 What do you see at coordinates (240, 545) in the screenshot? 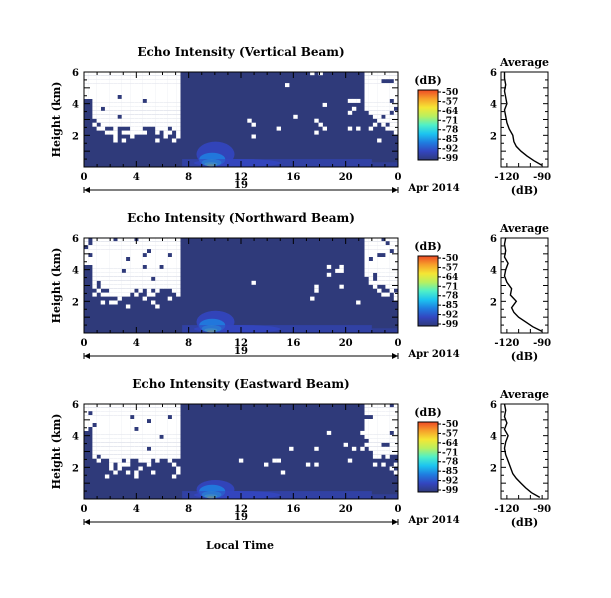
I see `x-axis-label: Local Time` at bounding box center [240, 545].